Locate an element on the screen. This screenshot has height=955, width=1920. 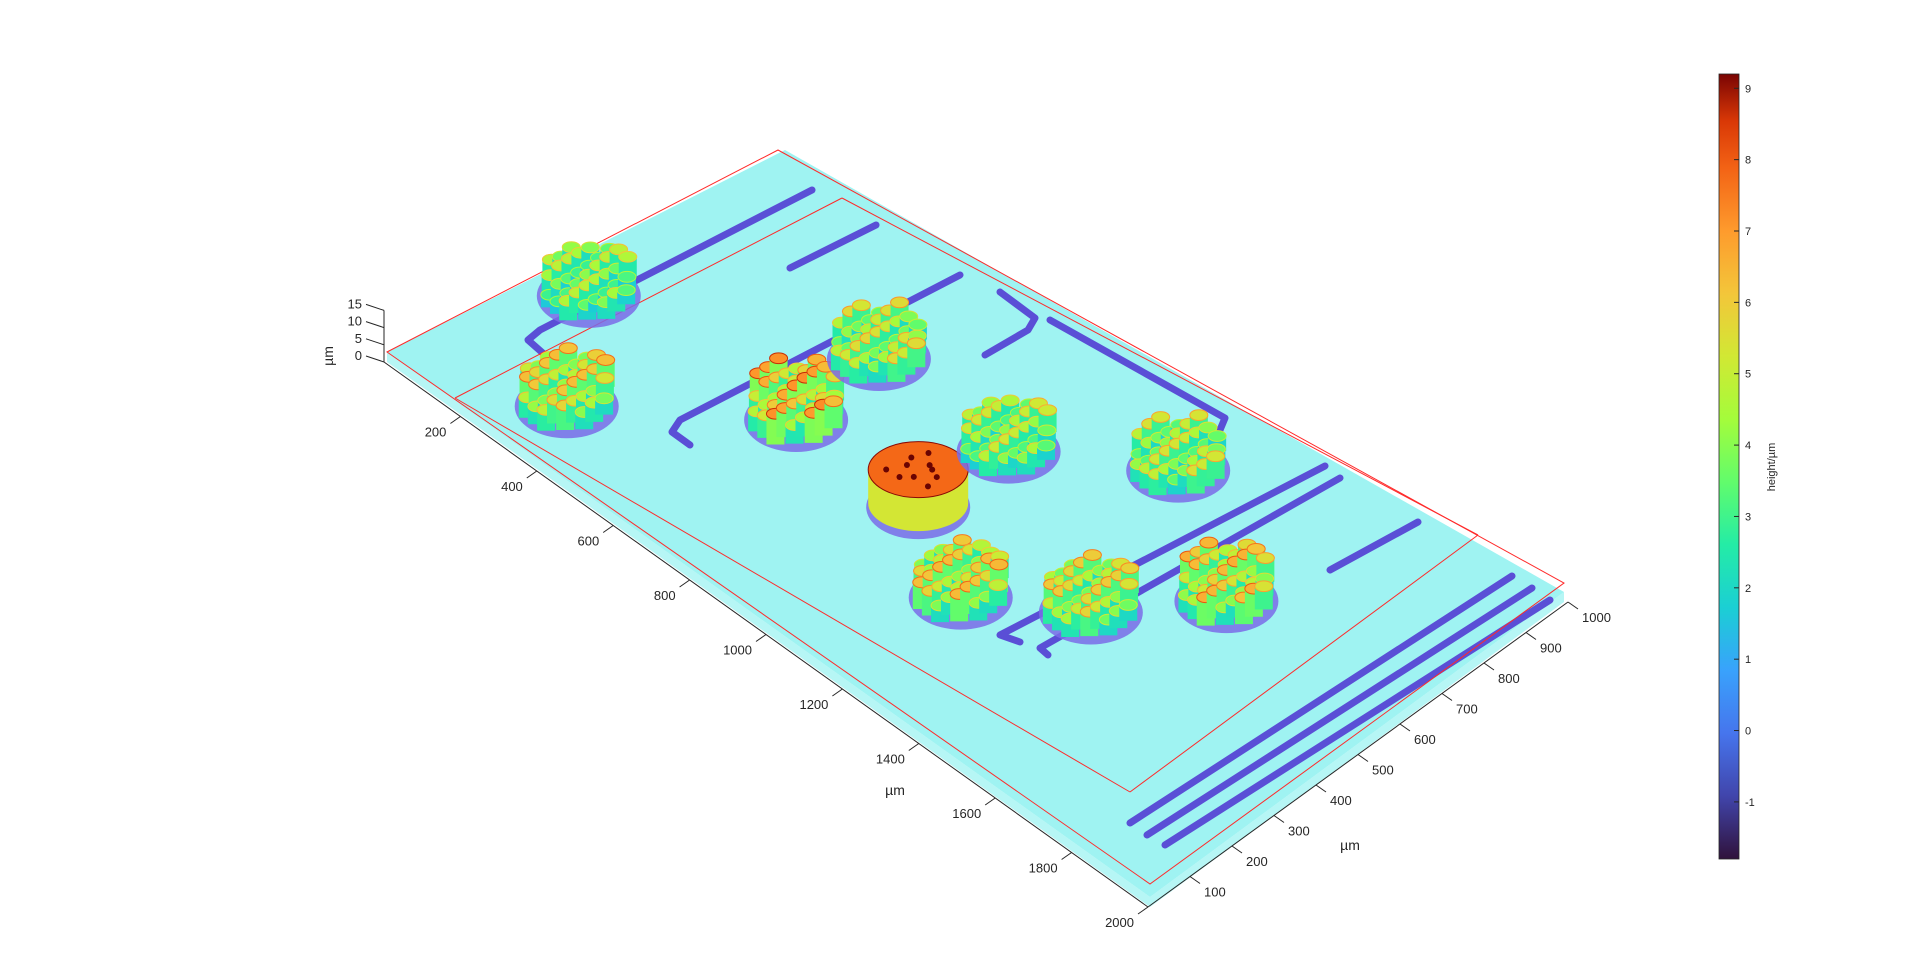
y-axis-ticks: 100 200 300 400 500 600 700 800 900 1000 is located at coordinates (1400, 750).